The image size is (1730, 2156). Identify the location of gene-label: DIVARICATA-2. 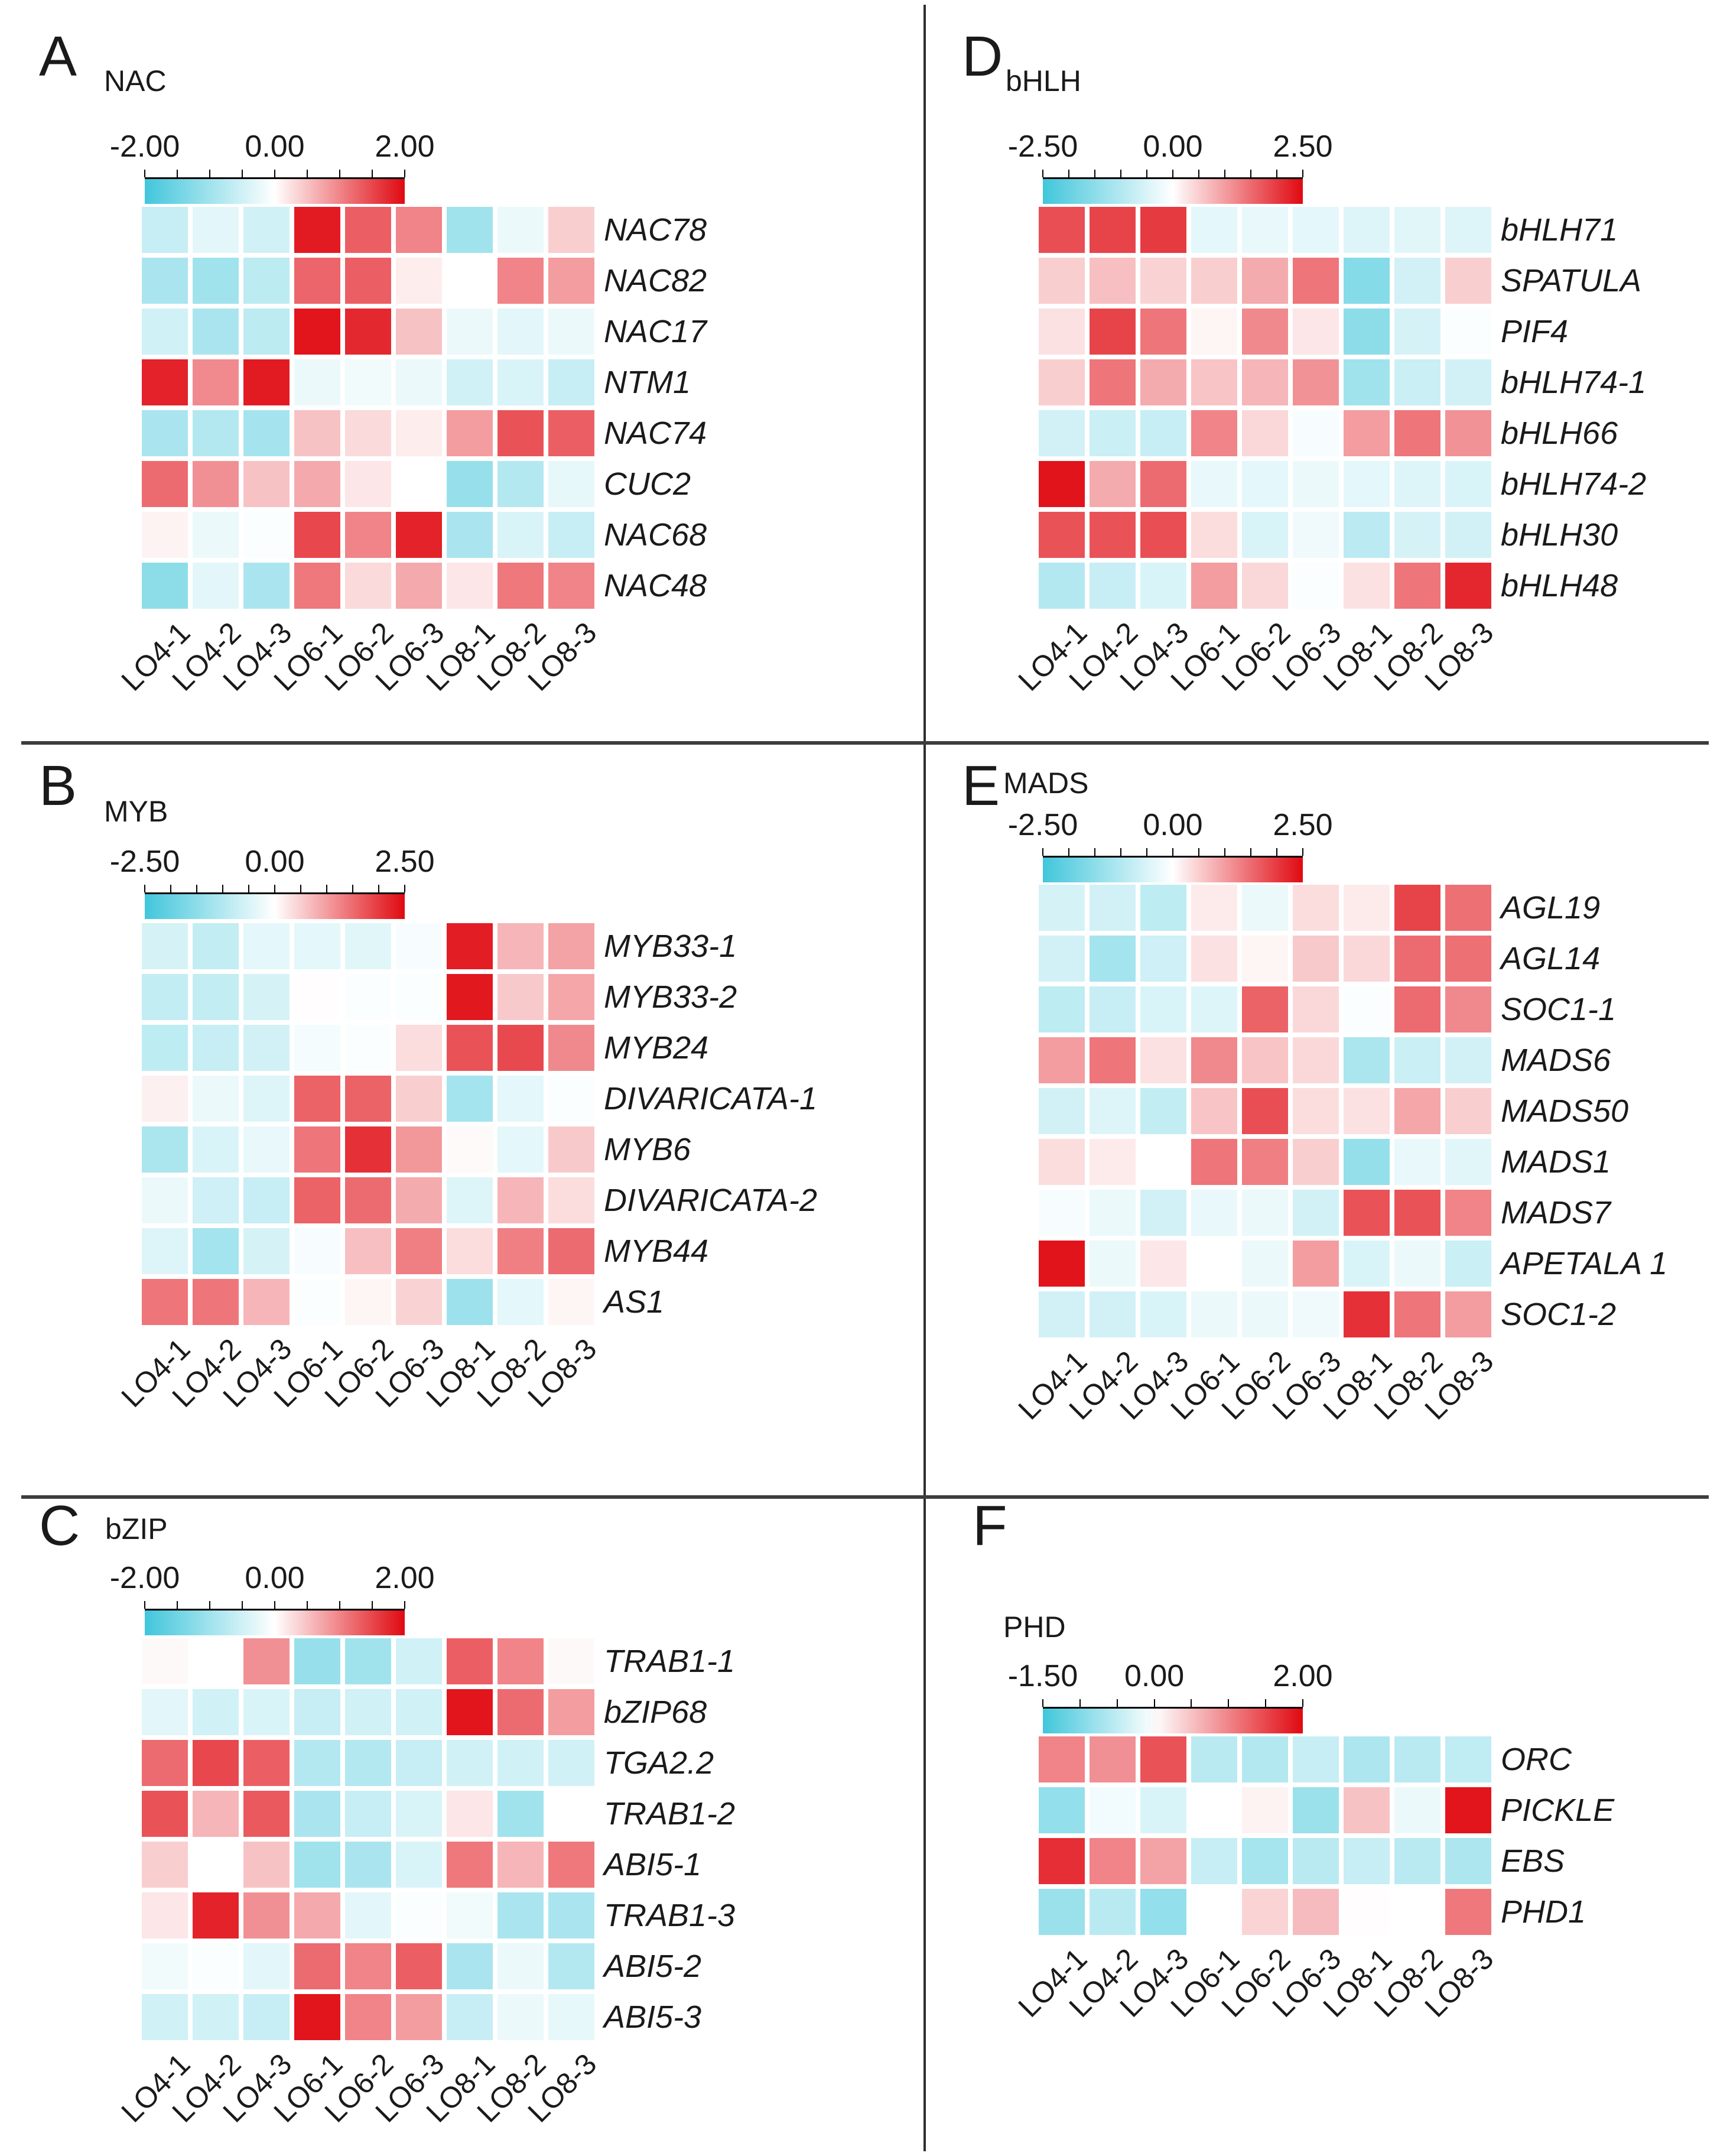
(711, 1200).